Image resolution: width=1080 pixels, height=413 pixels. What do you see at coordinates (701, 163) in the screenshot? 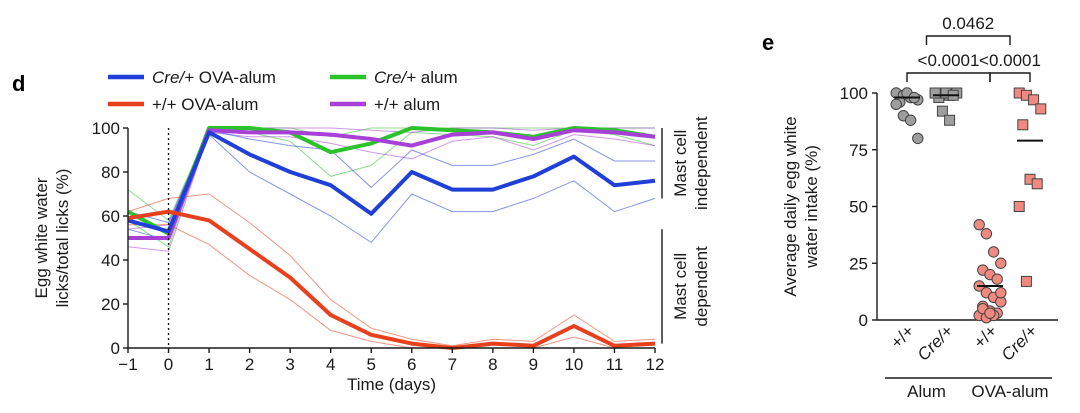
I see `annotation-label-line2: independent` at bounding box center [701, 163].